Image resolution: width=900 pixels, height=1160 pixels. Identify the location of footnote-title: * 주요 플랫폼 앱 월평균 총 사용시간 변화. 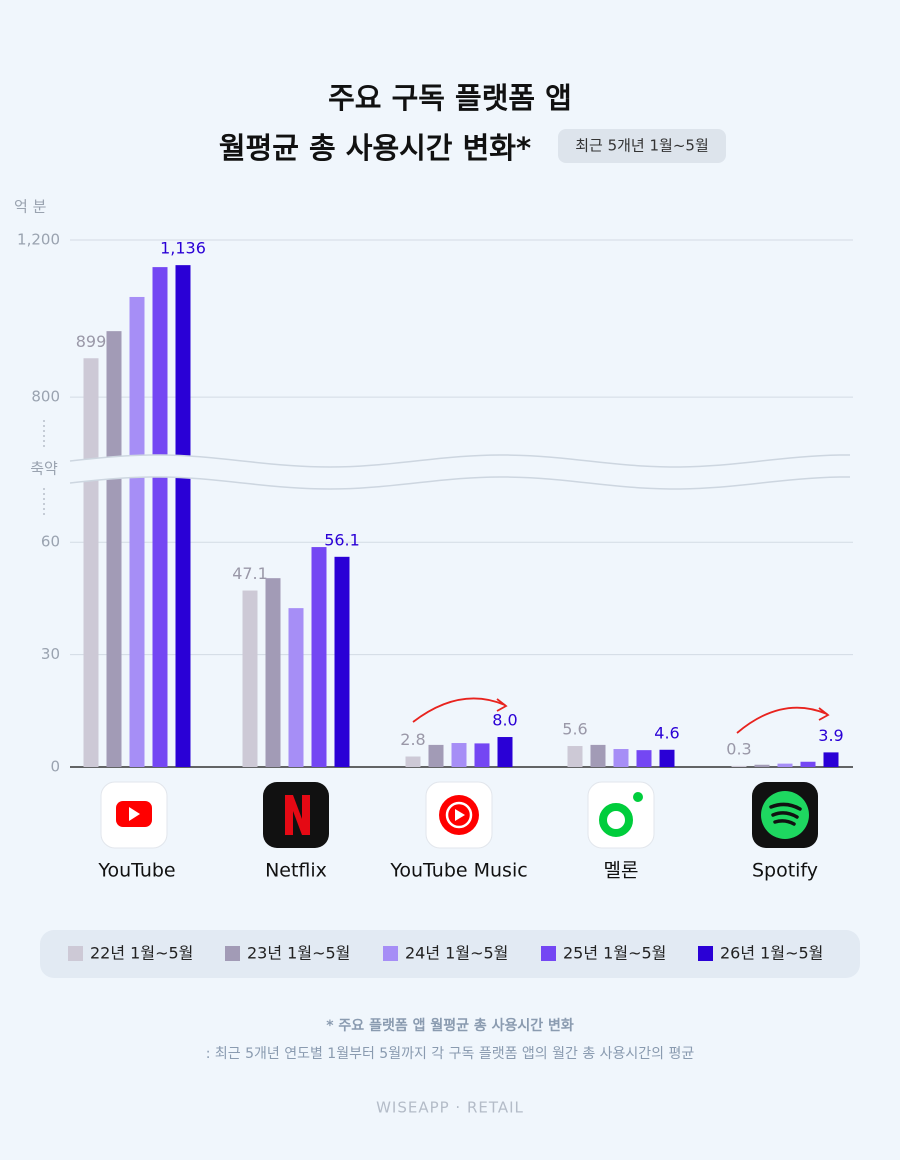
(450, 1025).